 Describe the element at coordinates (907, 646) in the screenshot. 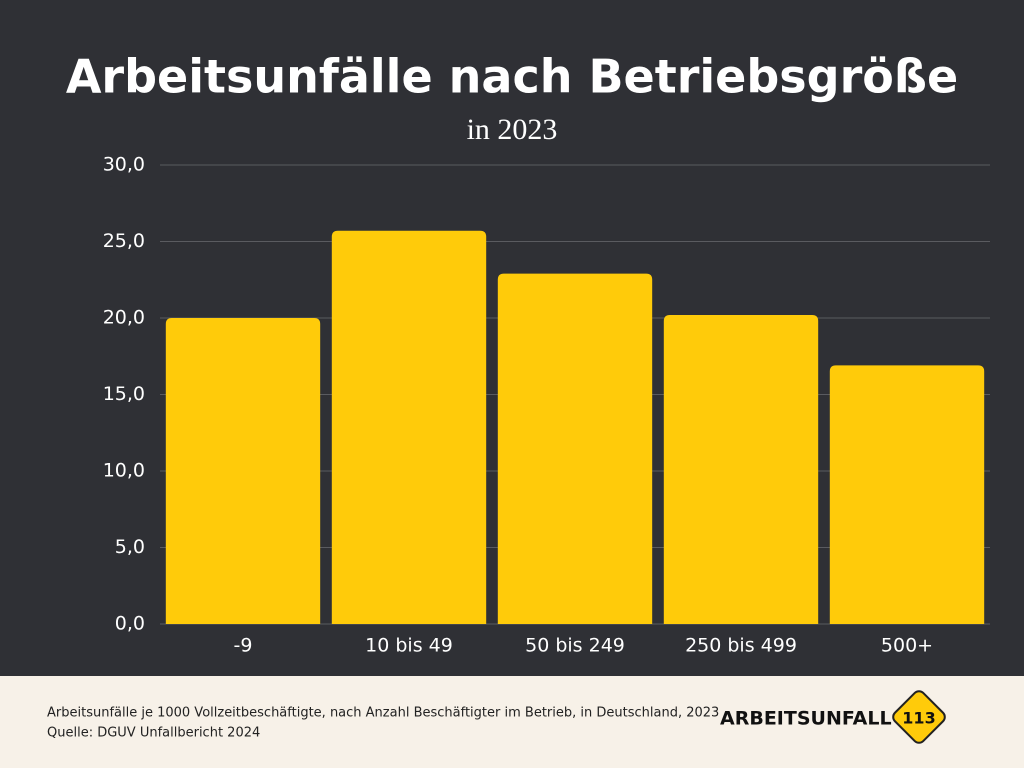

I see `x-tick-label: 500+` at that location.